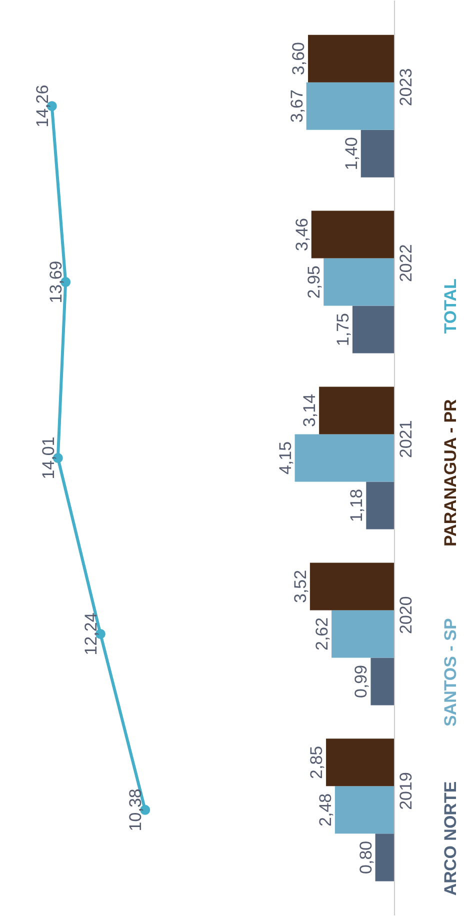 This screenshot has height=920, width=472. What do you see at coordinates (406, 87) in the screenshot?
I see `y-tick-label: 2023` at bounding box center [406, 87].